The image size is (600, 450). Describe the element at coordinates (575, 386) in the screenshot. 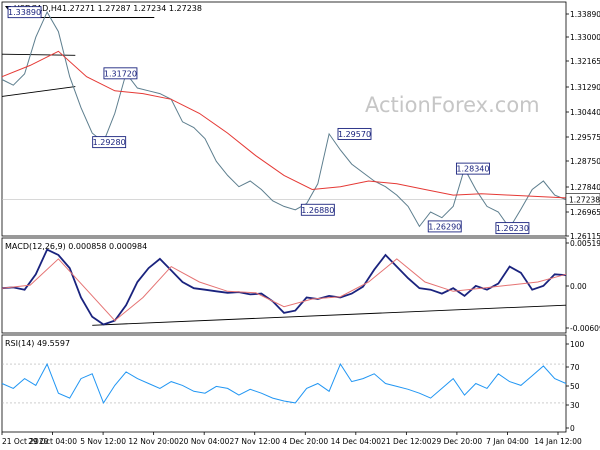

I see `y-tick-label: 50` at that location.